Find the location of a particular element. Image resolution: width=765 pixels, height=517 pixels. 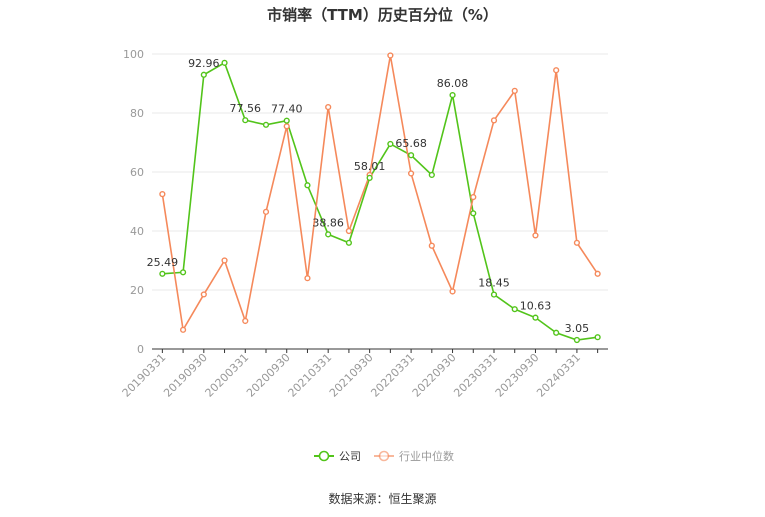

y-tick-label: 0 is located at coordinates (140, 349).